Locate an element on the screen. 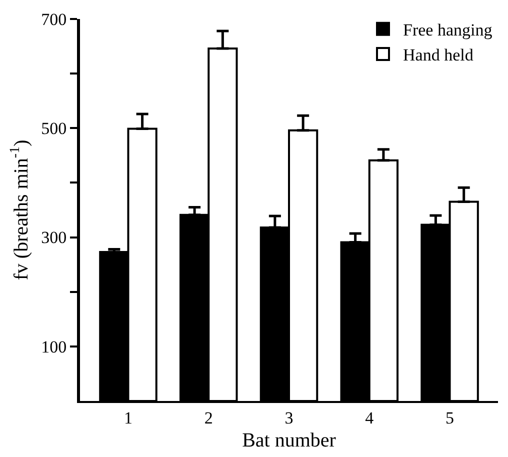  y-tick-label: 700 is located at coordinates (54, 19).